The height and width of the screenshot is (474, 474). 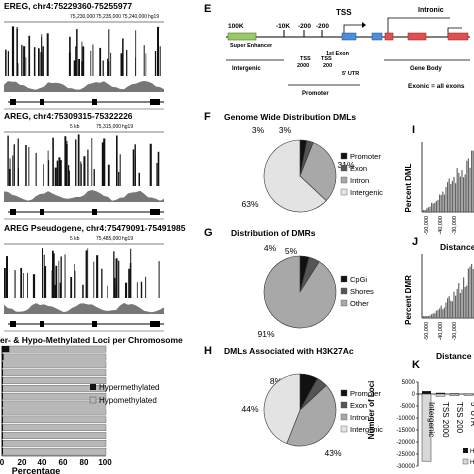 I want to click on pie-label-shores: 5%, so click(x=291, y=251).